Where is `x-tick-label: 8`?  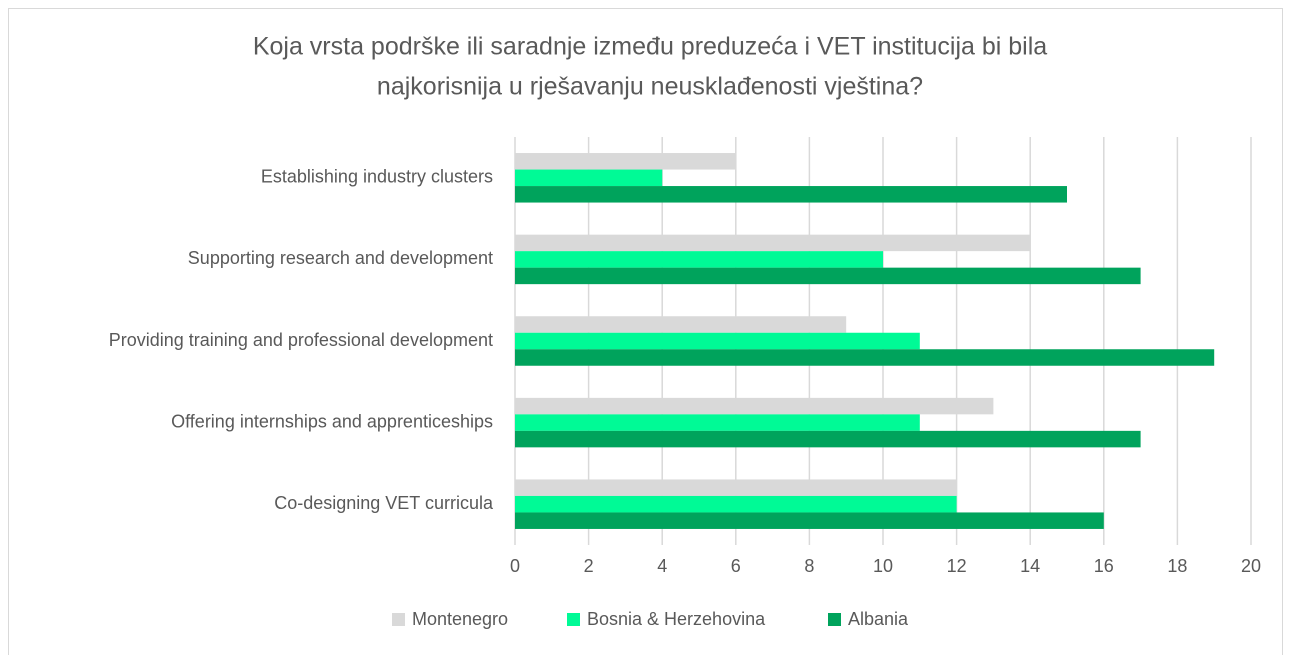
x-tick-label: 8 is located at coordinates (809, 566).